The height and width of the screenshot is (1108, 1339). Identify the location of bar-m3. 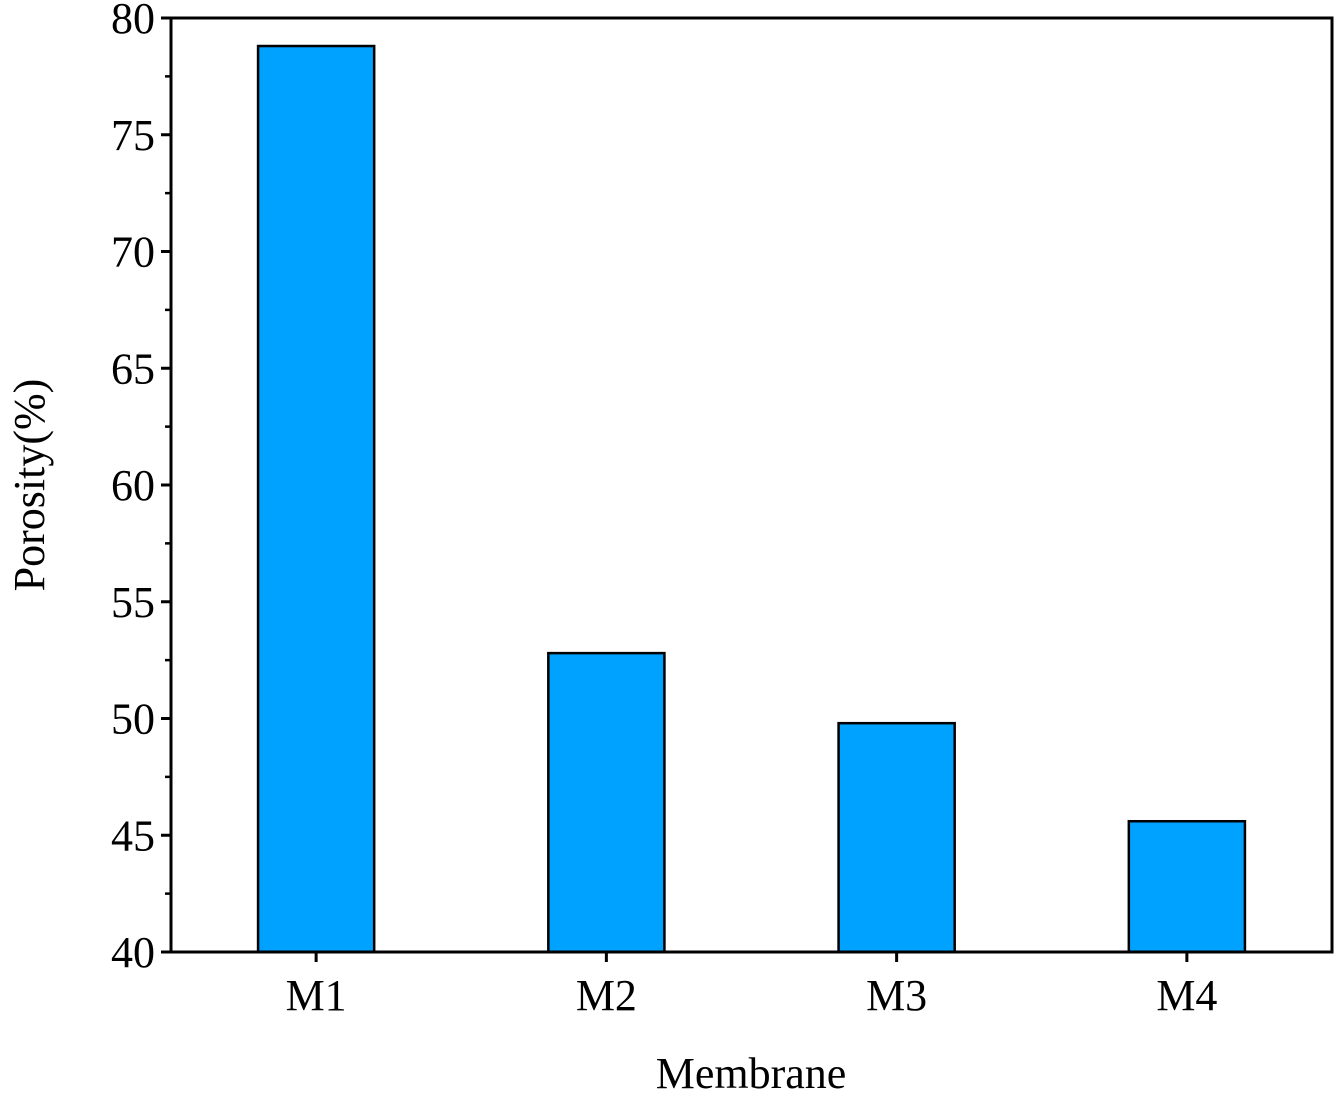
(896, 837).